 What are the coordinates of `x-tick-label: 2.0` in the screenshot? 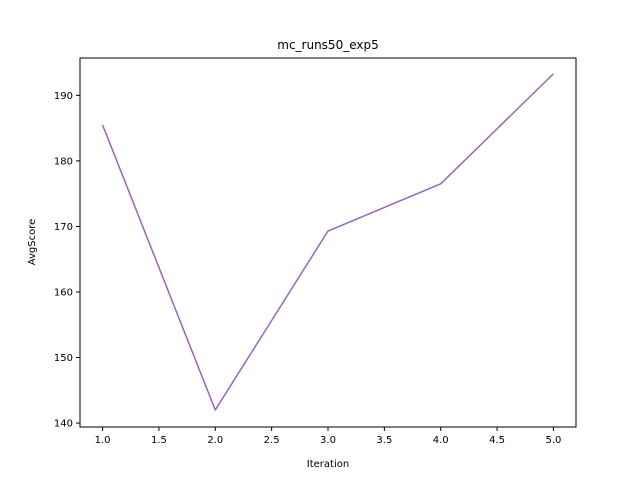 It's located at (215, 440).